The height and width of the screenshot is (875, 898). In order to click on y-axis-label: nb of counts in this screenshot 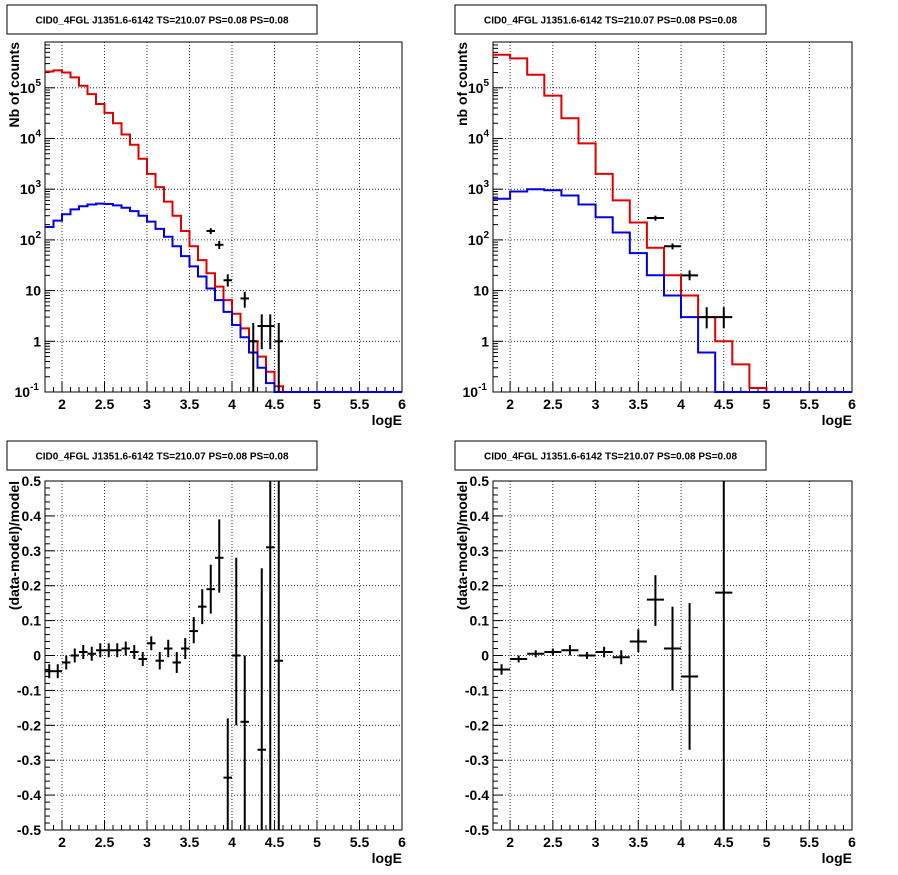, I will do `click(462, 84)`.